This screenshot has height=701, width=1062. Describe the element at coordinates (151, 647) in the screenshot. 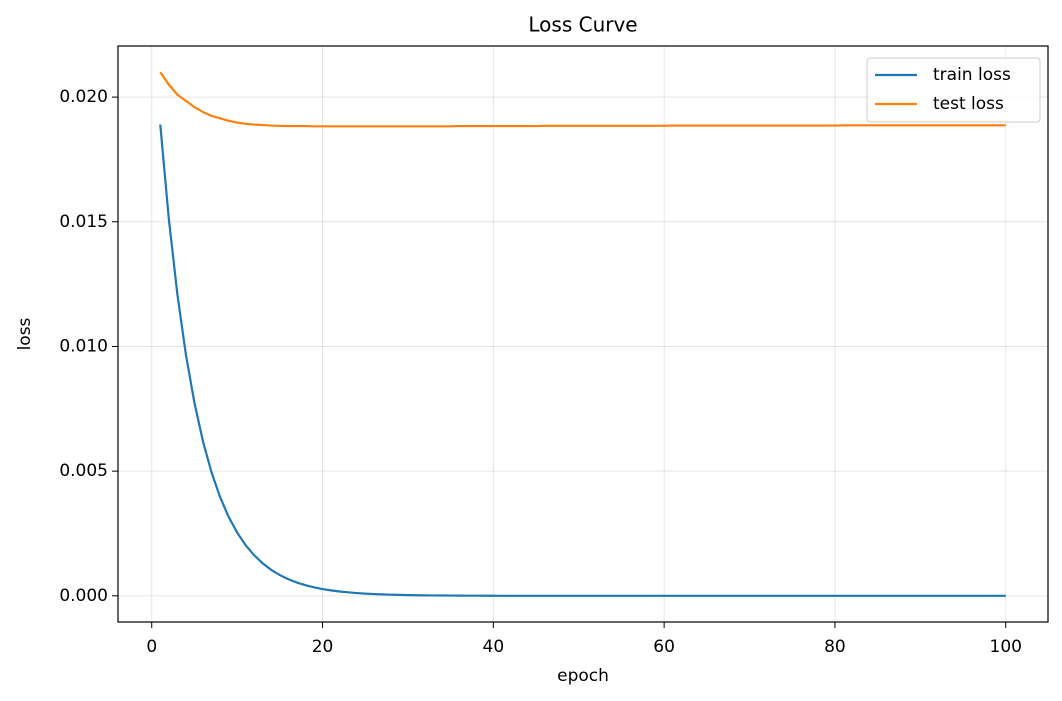

I see `x-tick-label: 0` at that location.